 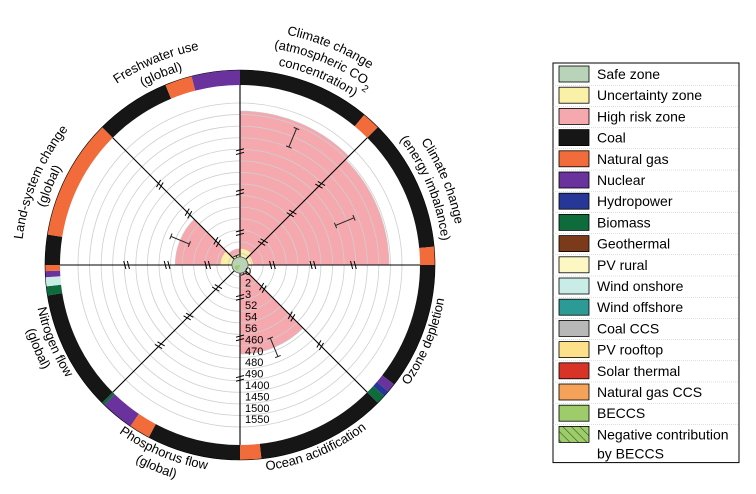 What do you see at coordinates (640, 286) in the screenshot?
I see `legend-label-10: Wind onshore` at bounding box center [640, 286].